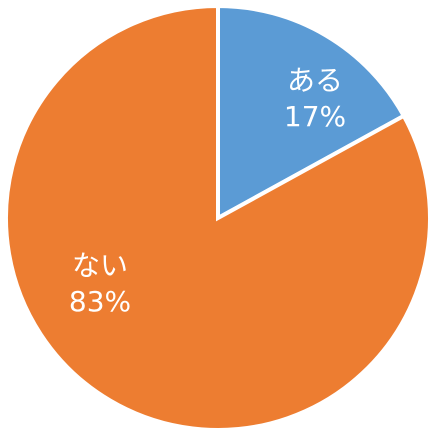 The height and width of the screenshot is (435, 431). What do you see at coordinates (315, 116) in the screenshot?
I see `slice-value-label: 17%` at bounding box center [315, 116].